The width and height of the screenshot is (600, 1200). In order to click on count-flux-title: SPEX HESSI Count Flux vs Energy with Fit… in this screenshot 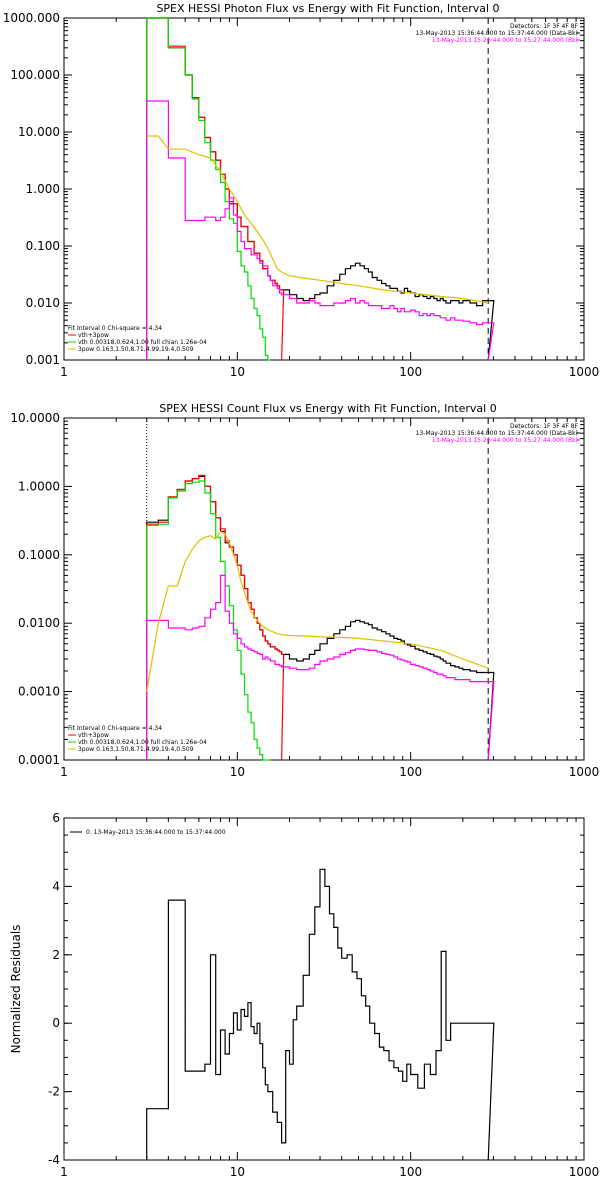, I will do `click(327, 408)`.